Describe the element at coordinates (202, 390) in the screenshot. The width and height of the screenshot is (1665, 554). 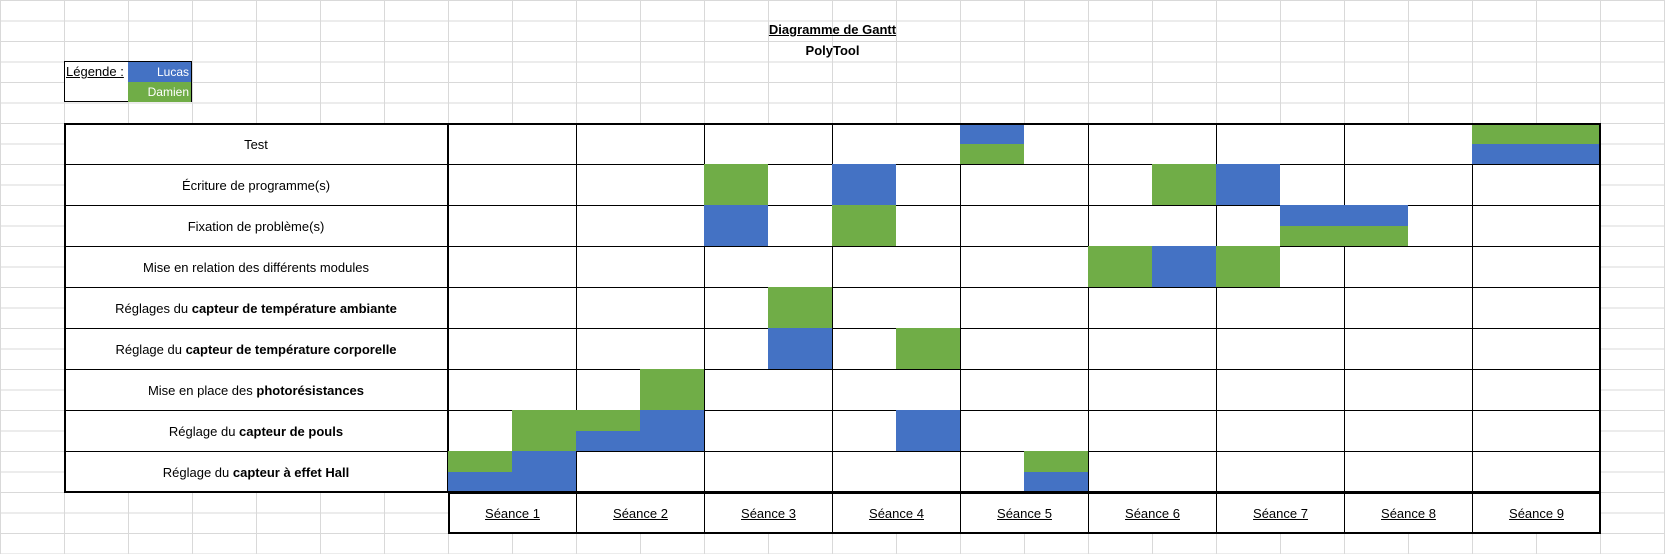
I see `task-label-text: Mise en place des` at that location.